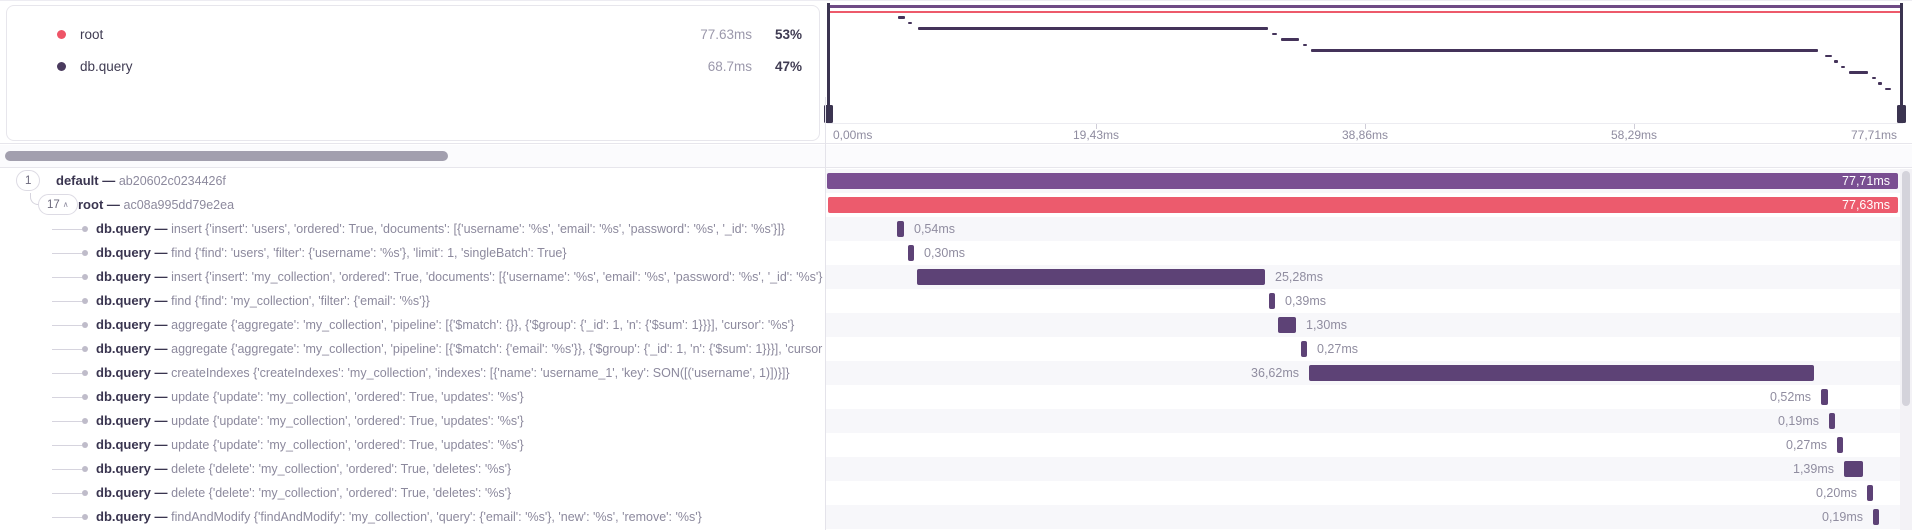 The width and height of the screenshot is (1912, 530). Describe the element at coordinates (1363, 493) in the screenshot. I see `span-duration-row: 0,20ms` at that location.